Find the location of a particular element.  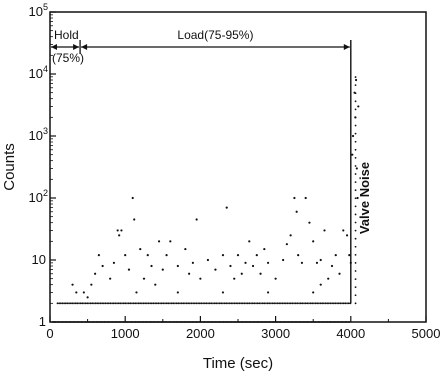

x-tick-label: 3000 is located at coordinates (275, 333).